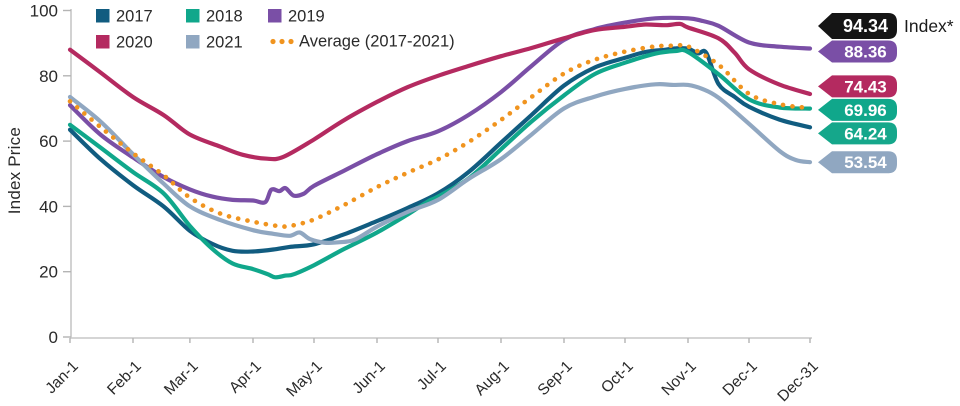  What do you see at coordinates (48, 141) in the screenshot?
I see `y-tick-label: 60` at bounding box center [48, 141].